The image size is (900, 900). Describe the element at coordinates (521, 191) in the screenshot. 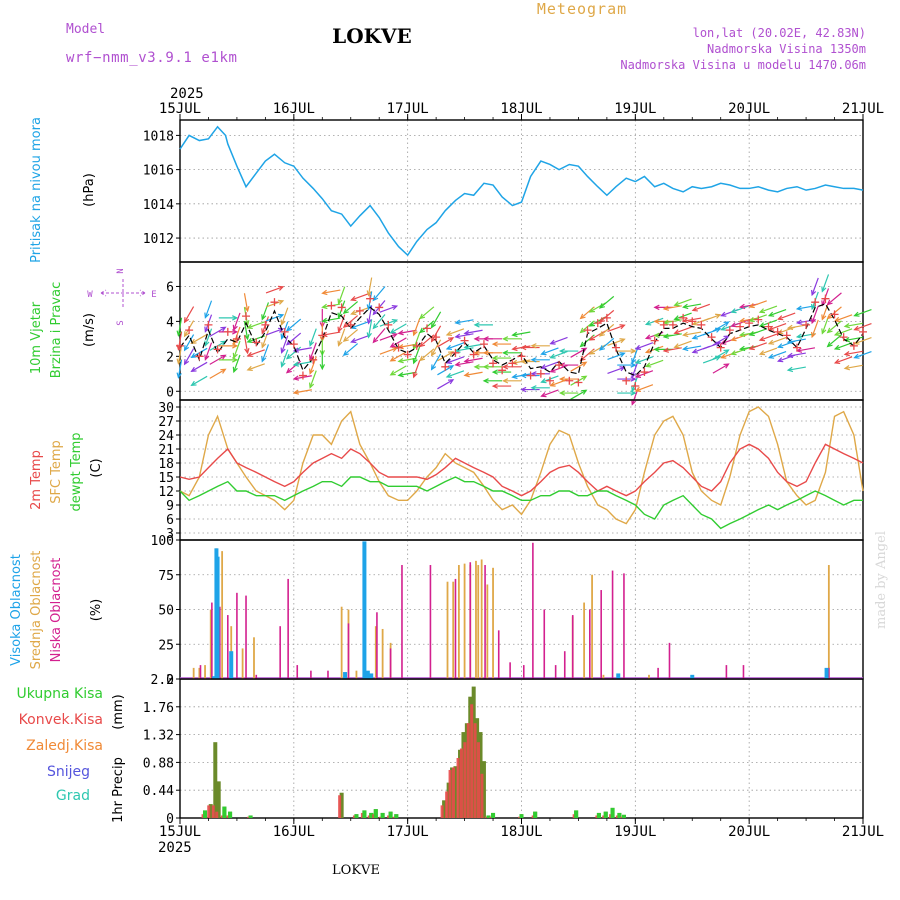

I see `pressure-line` at that location.